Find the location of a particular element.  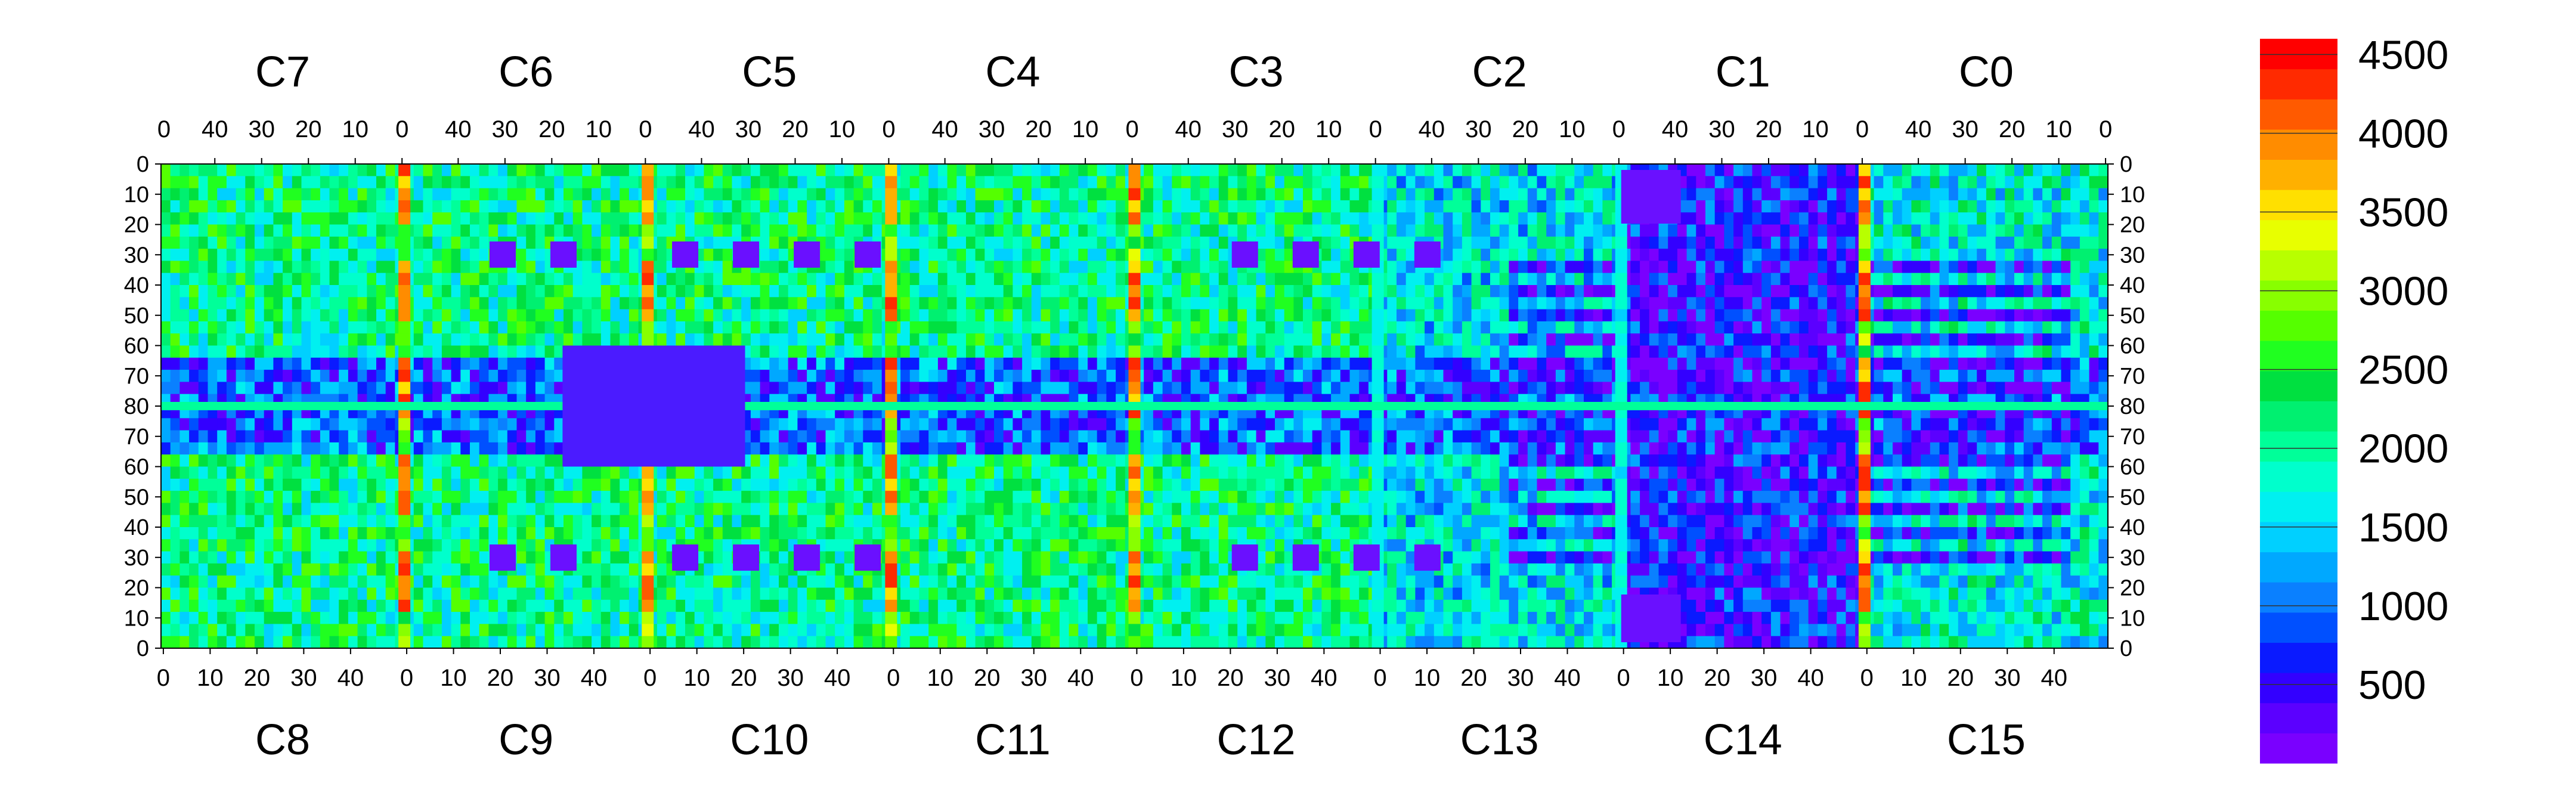

bottom-tick-label: 20 is located at coordinates (988, 678).